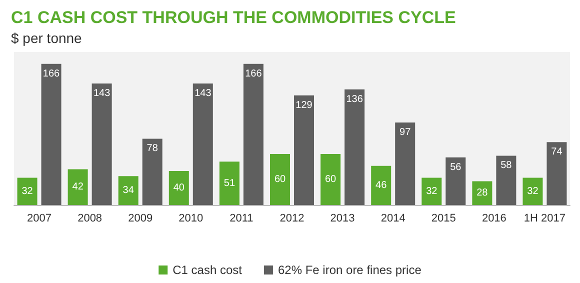  Describe the element at coordinates (557, 152) in the screenshot. I see `data-label: 74` at that location.